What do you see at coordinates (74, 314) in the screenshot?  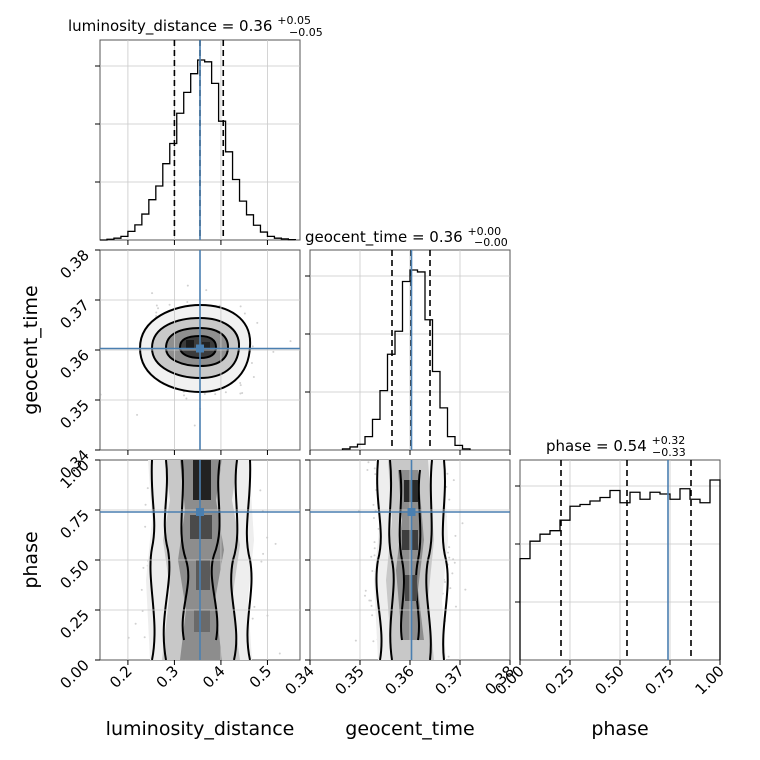 I see `y-tick-label-geocent-time: 0.37` at bounding box center [74, 314].